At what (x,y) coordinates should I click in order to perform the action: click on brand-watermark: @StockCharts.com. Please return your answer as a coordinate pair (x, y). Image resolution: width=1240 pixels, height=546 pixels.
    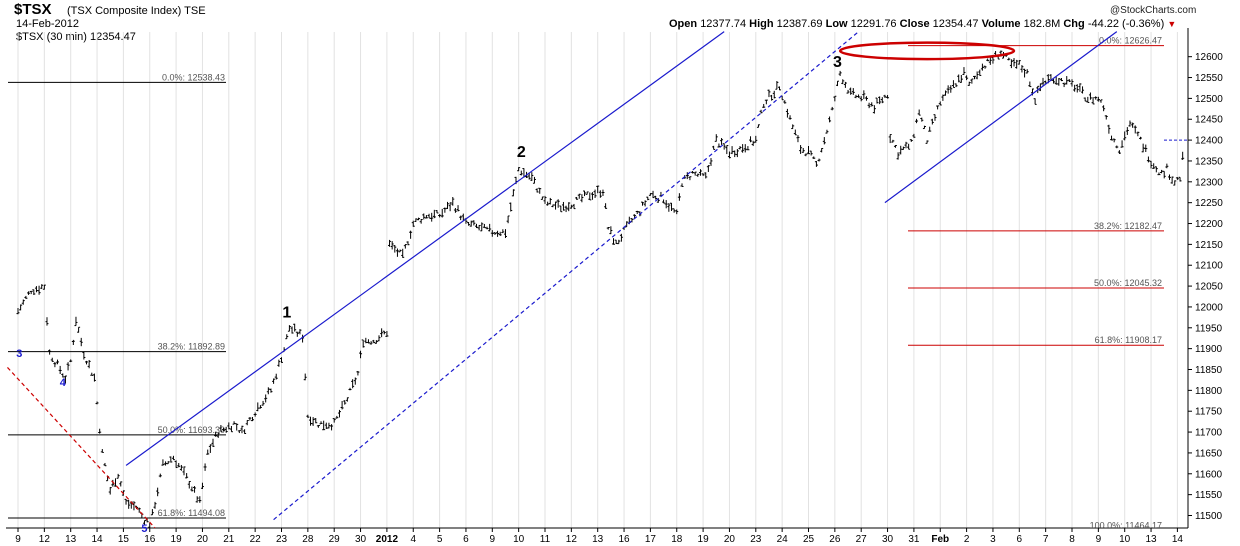
    Looking at the image, I should click on (1153, 10).